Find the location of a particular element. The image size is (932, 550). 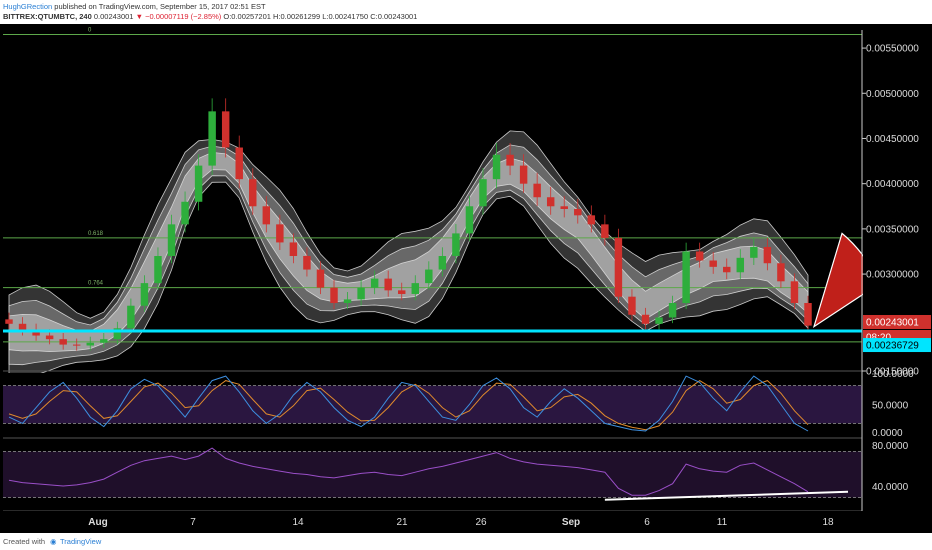

time-tick-label: Sep is located at coordinates (571, 522).